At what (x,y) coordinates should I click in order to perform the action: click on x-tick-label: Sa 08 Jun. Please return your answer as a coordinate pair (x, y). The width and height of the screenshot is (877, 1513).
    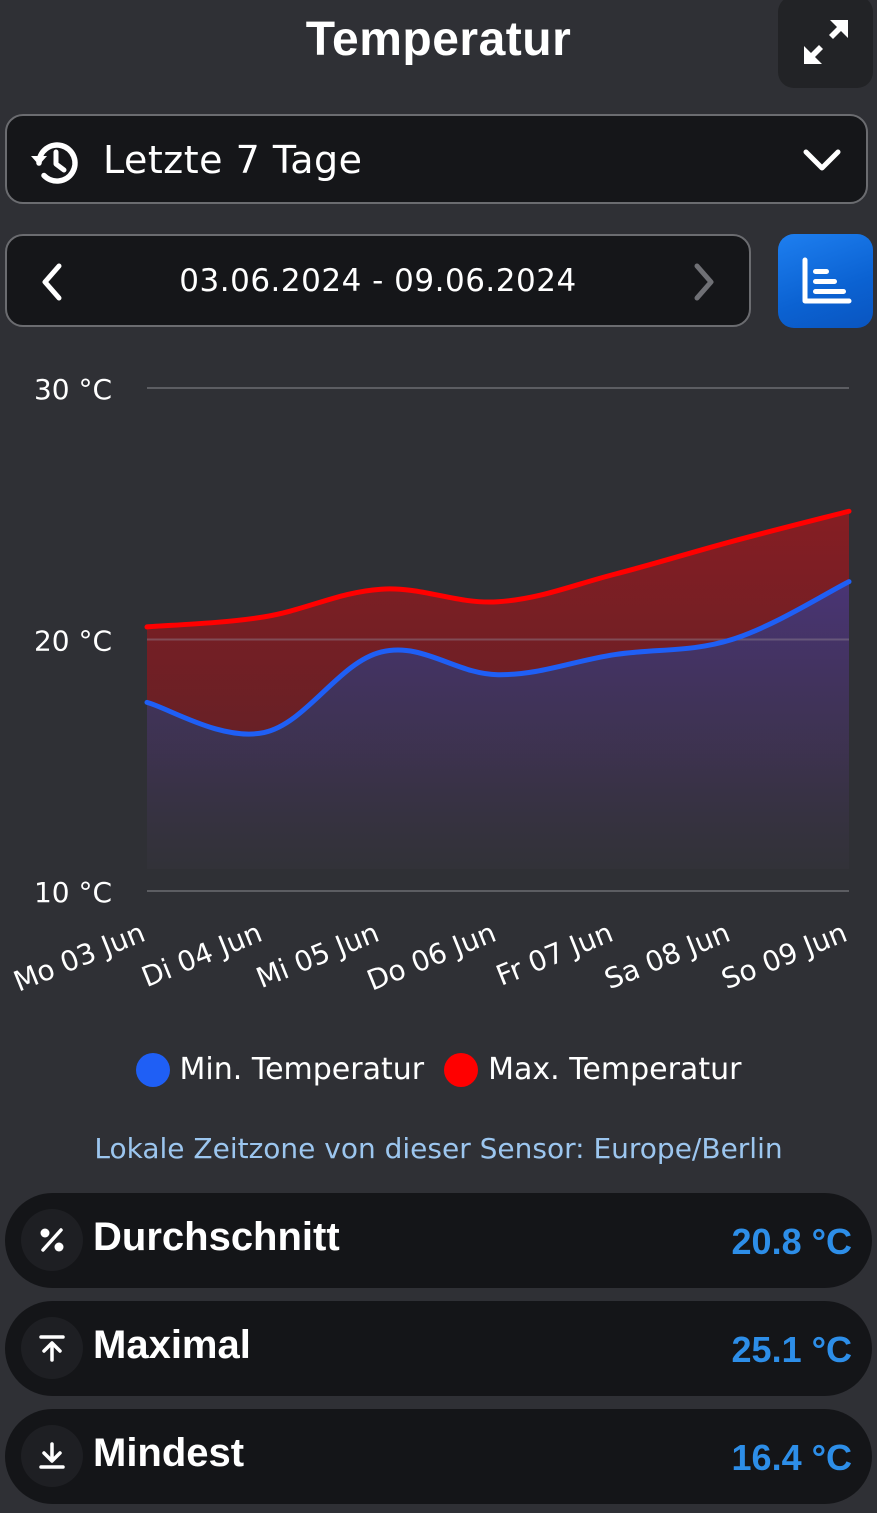
    Looking at the image, I should click on (667, 956).